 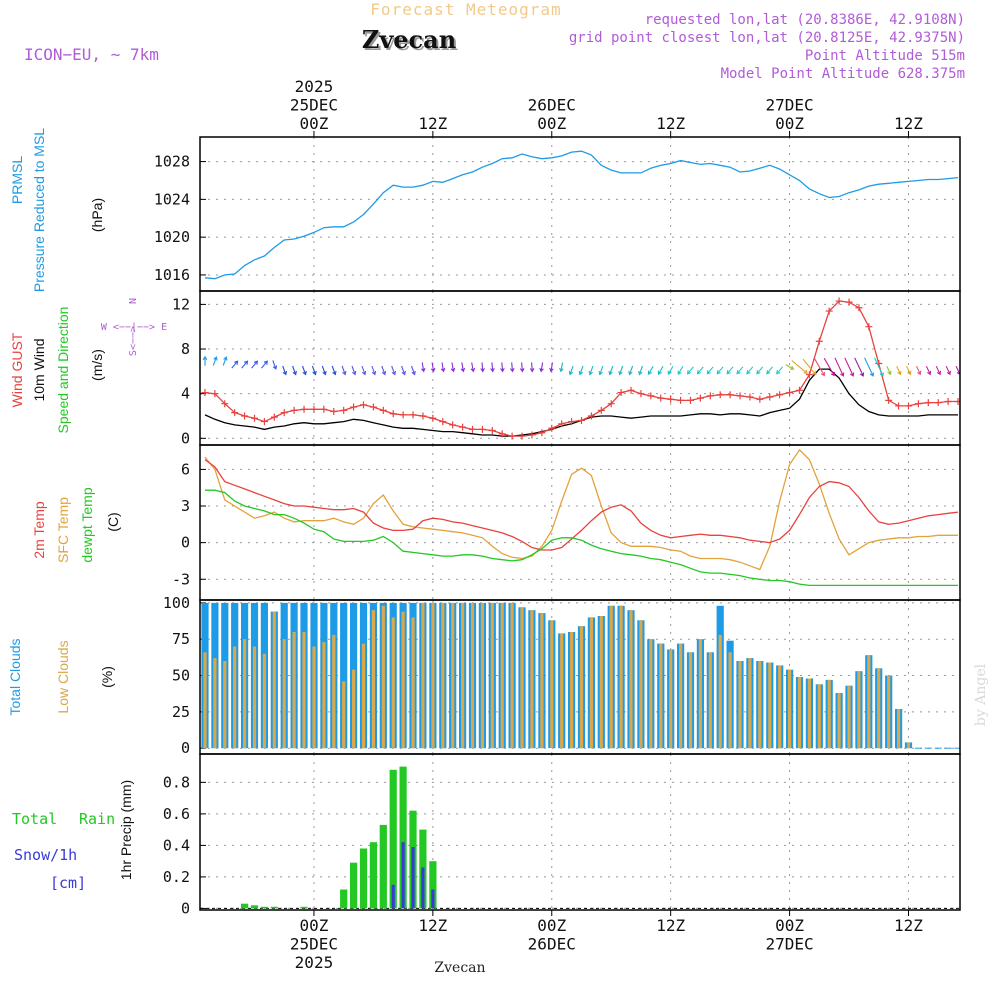 What do you see at coordinates (393, 896) in the screenshot?
I see `snow-bar` at bounding box center [393, 896].